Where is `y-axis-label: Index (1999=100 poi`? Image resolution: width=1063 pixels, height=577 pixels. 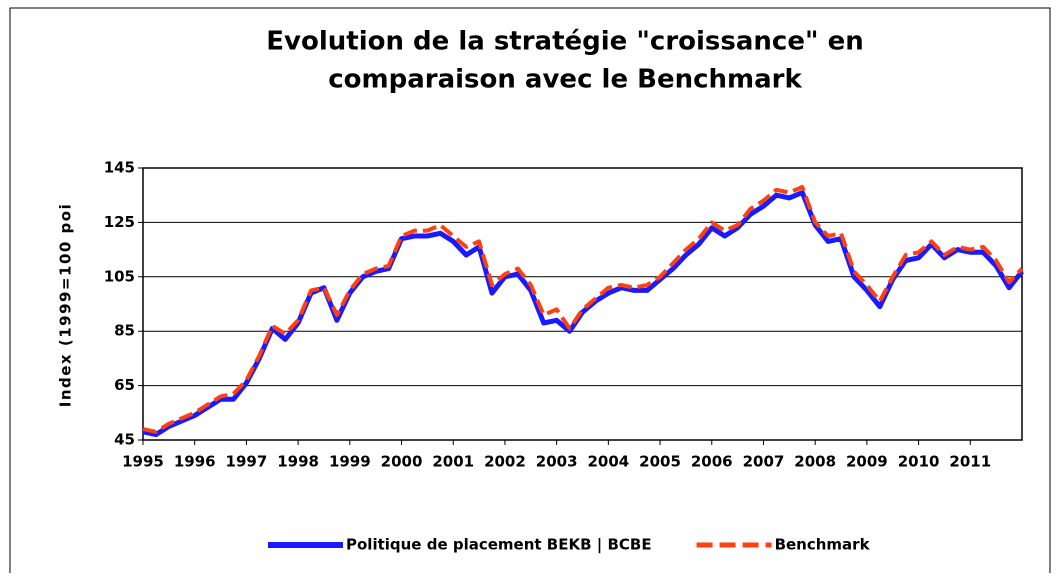 y-axis-label: Index (1999=100 poi is located at coordinates (66, 305).